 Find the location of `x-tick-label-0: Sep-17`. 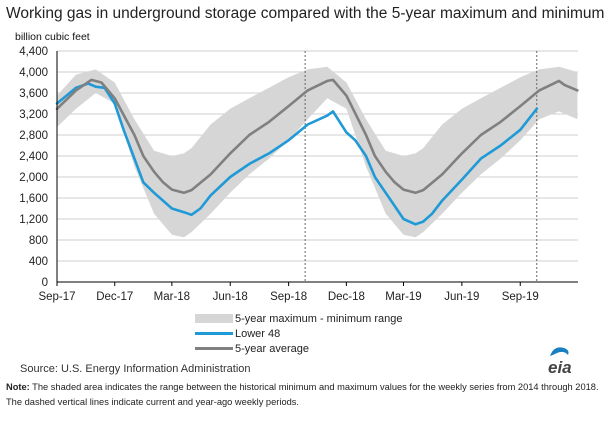

x-tick-label-0: Sep-17 is located at coordinates (56, 297).